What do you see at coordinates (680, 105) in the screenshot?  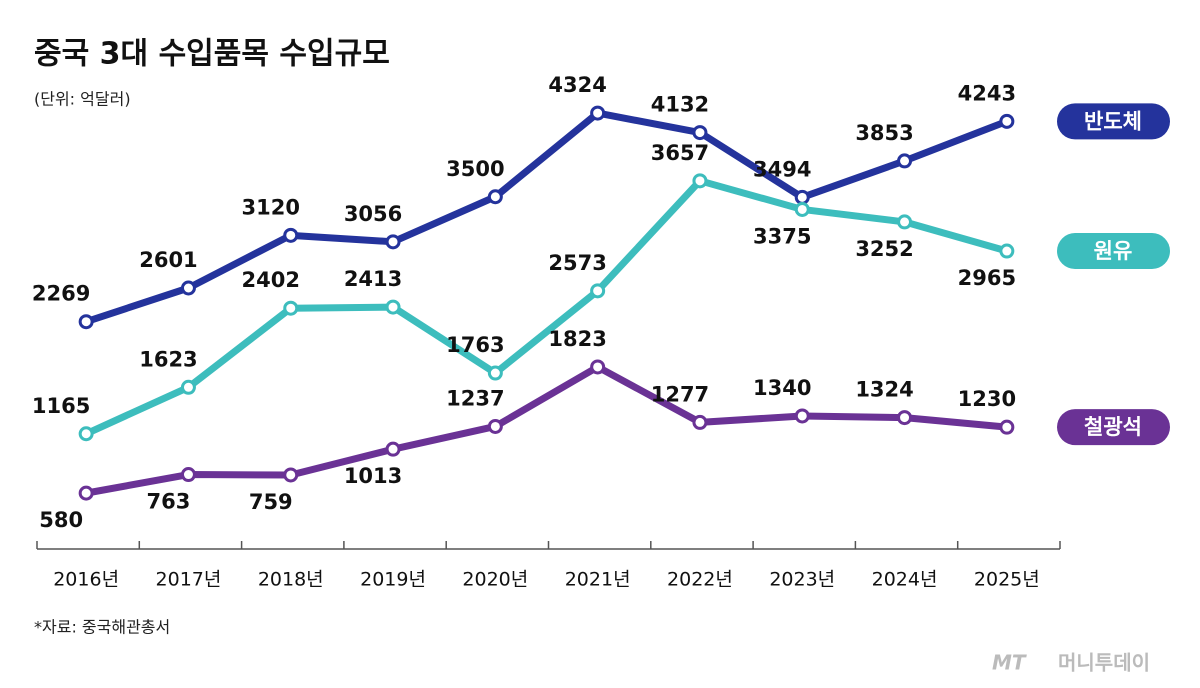 I see `value-label: 4132` at bounding box center [680, 105].